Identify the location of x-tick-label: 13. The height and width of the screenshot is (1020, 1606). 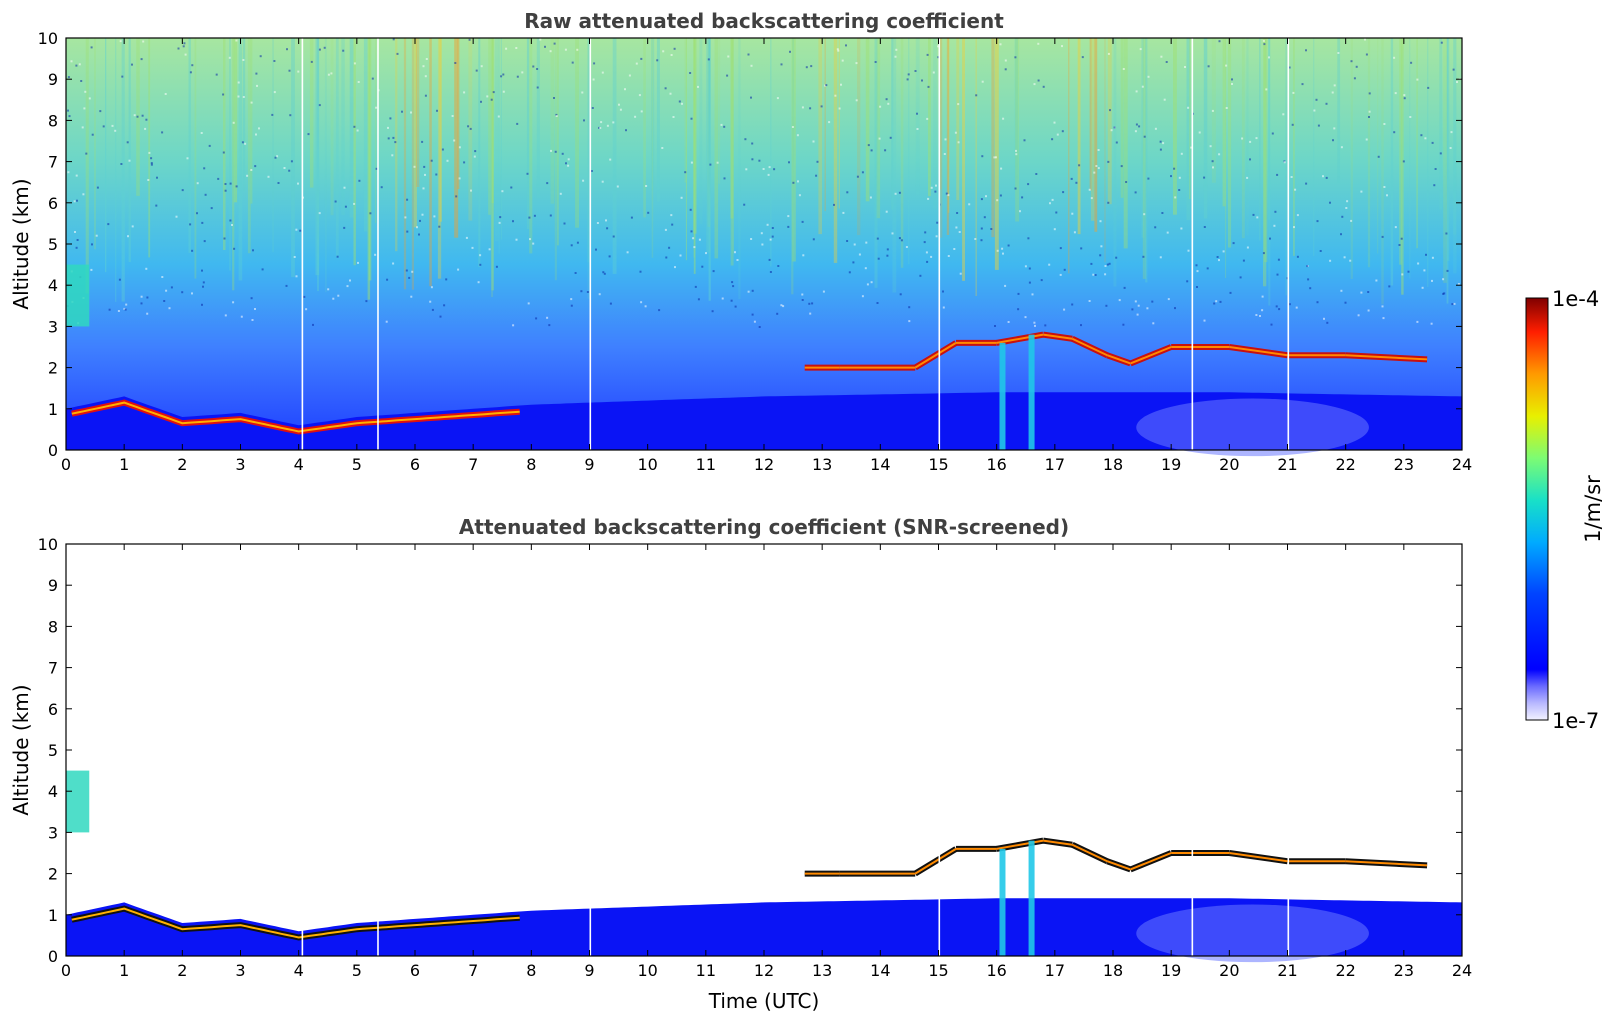
(822, 970).